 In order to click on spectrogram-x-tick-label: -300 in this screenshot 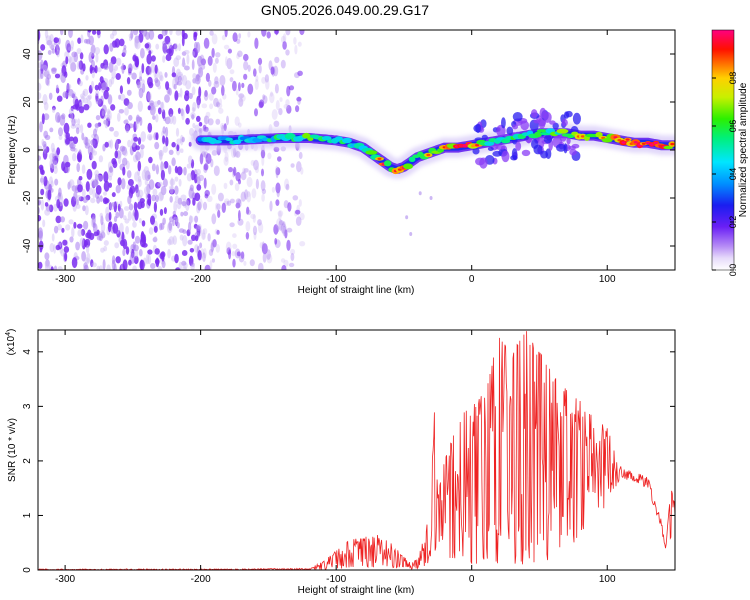, I will do `click(65, 279)`.